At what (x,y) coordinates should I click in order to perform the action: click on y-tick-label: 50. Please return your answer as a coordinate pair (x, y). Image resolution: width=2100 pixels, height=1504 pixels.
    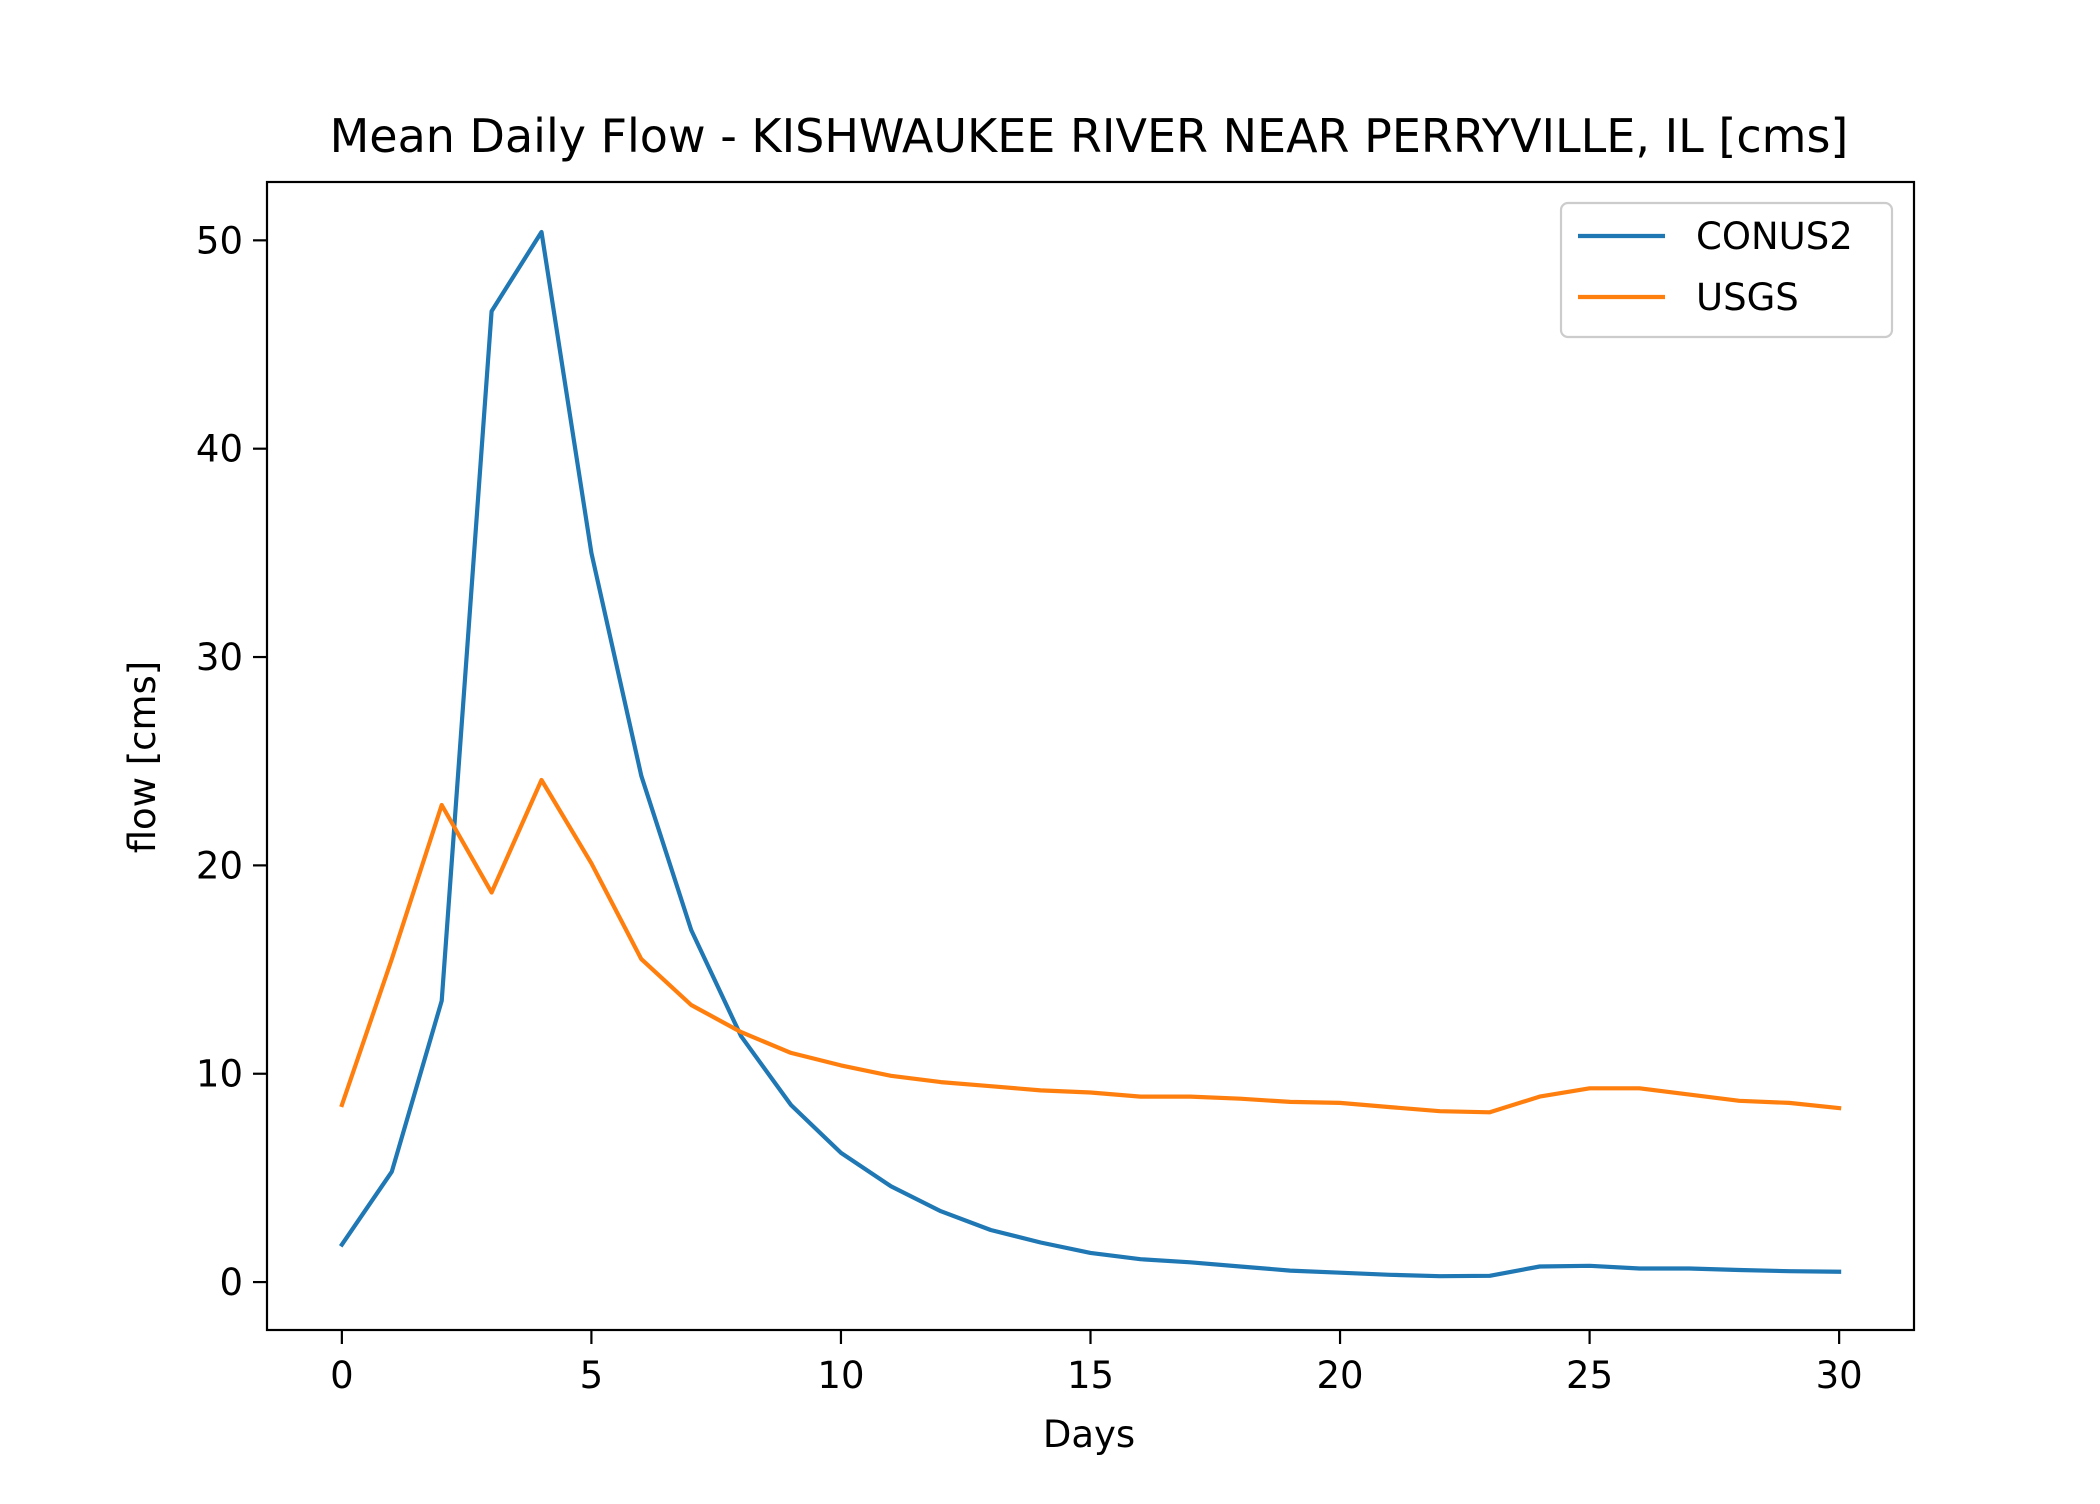
    Looking at the image, I should click on (219, 240).